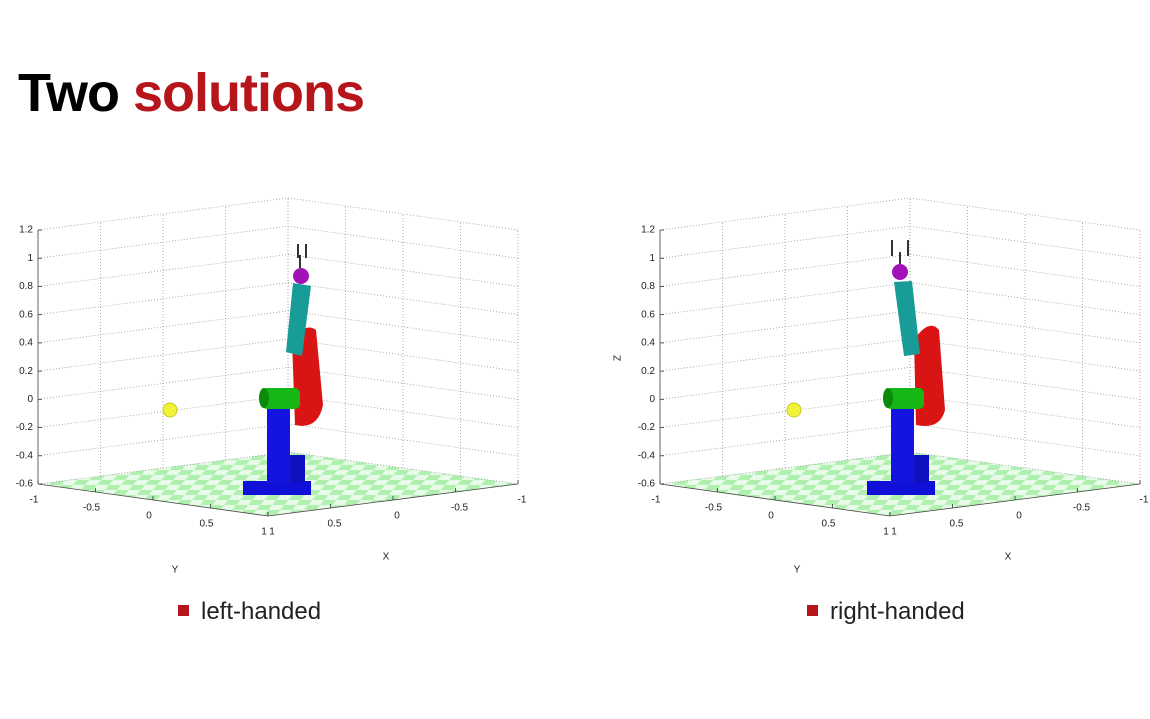 This screenshot has width=1150, height=719. I want to click on caption-left: left-handed, so click(249, 612).